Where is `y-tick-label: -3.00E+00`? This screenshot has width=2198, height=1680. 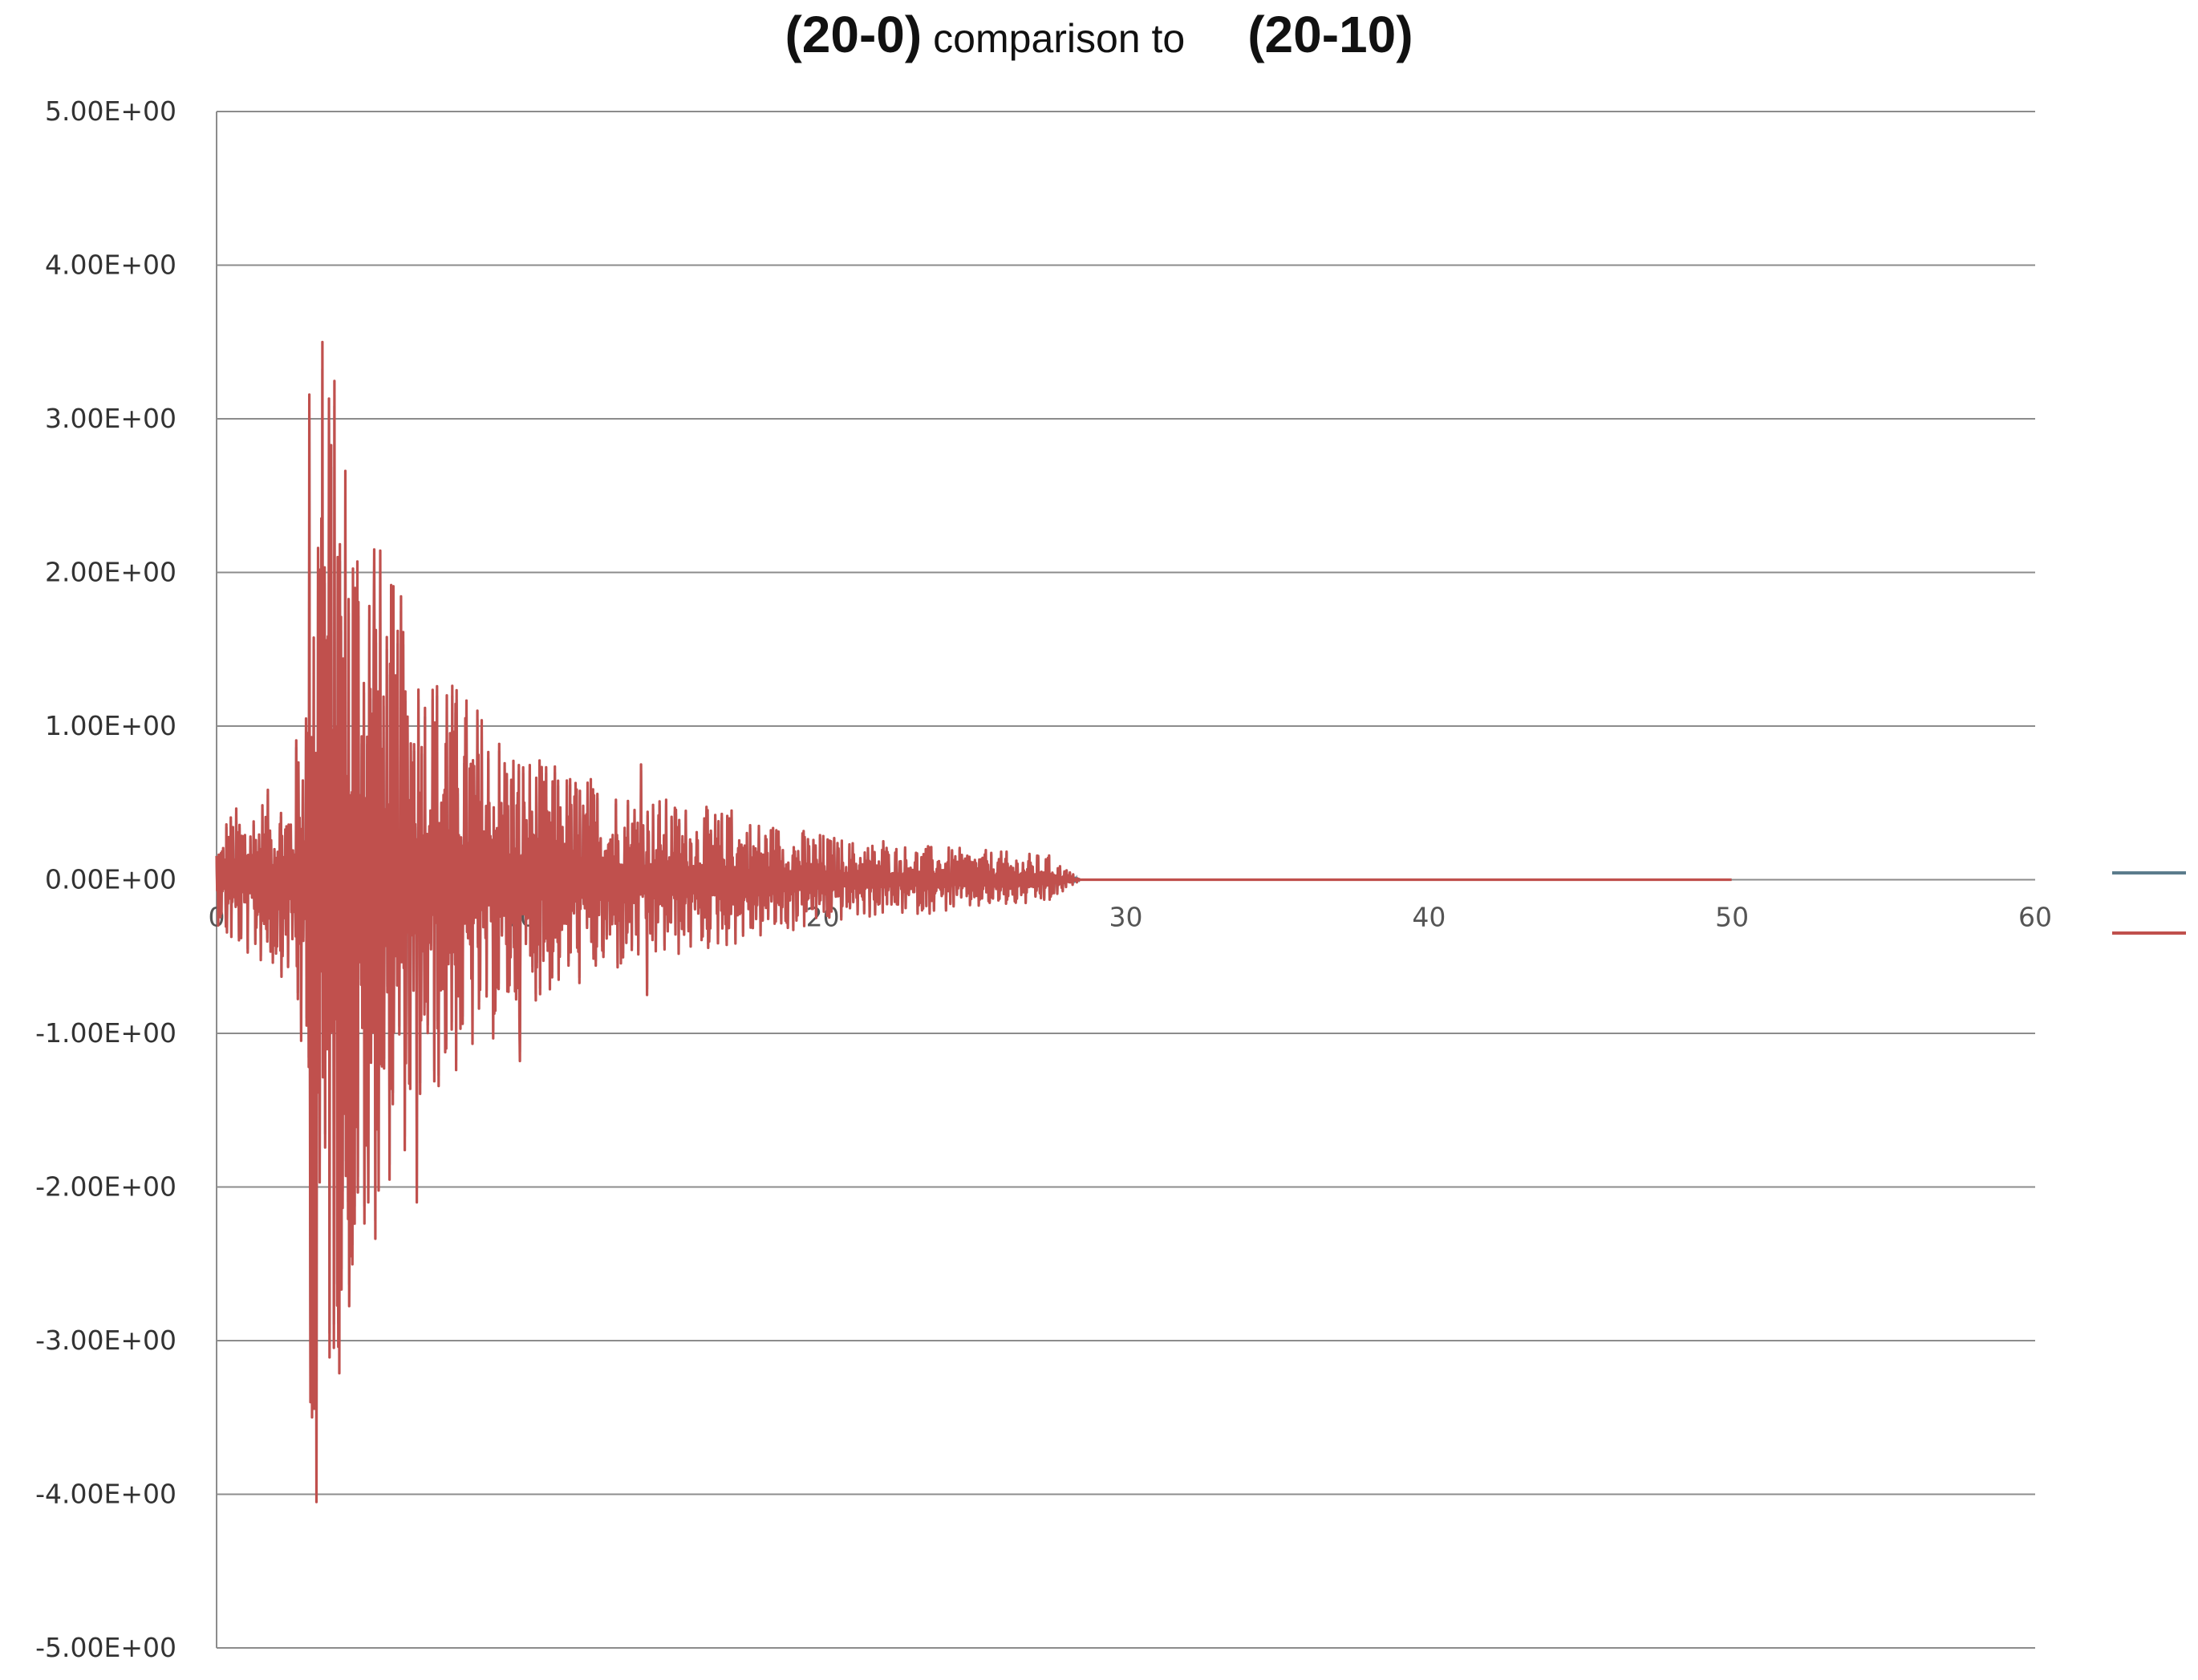
y-tick-label: -3.00E+00 is located at coordinates (106, 1340).